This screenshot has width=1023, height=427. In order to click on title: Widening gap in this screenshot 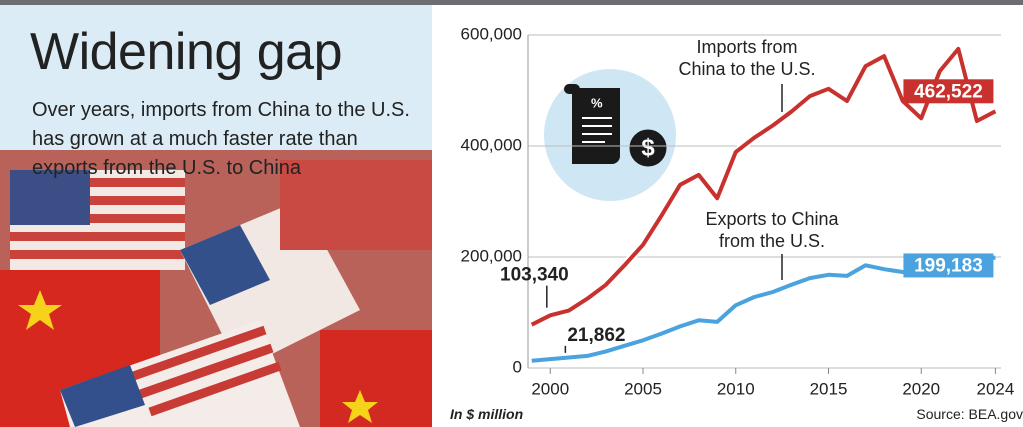, I will do `click(186, 52)`.